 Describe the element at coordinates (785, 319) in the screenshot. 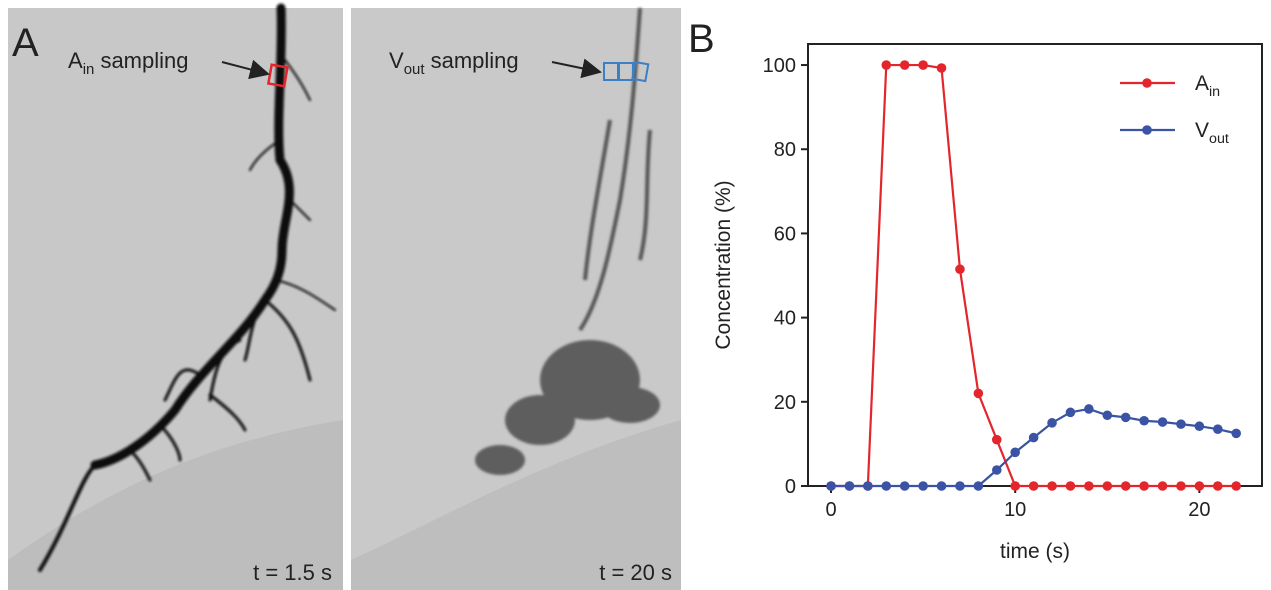

I see `y-tick-label: 40` at that location.